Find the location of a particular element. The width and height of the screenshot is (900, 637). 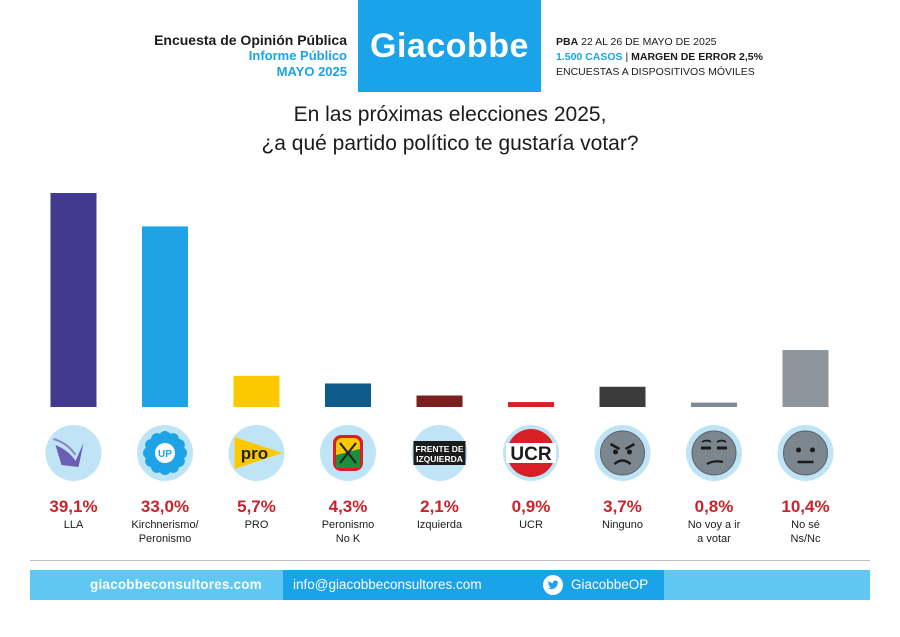

meta-method: ENCUESTAS A DISPOSITIVOS MÓVILES is located at coordinates (655, 72).